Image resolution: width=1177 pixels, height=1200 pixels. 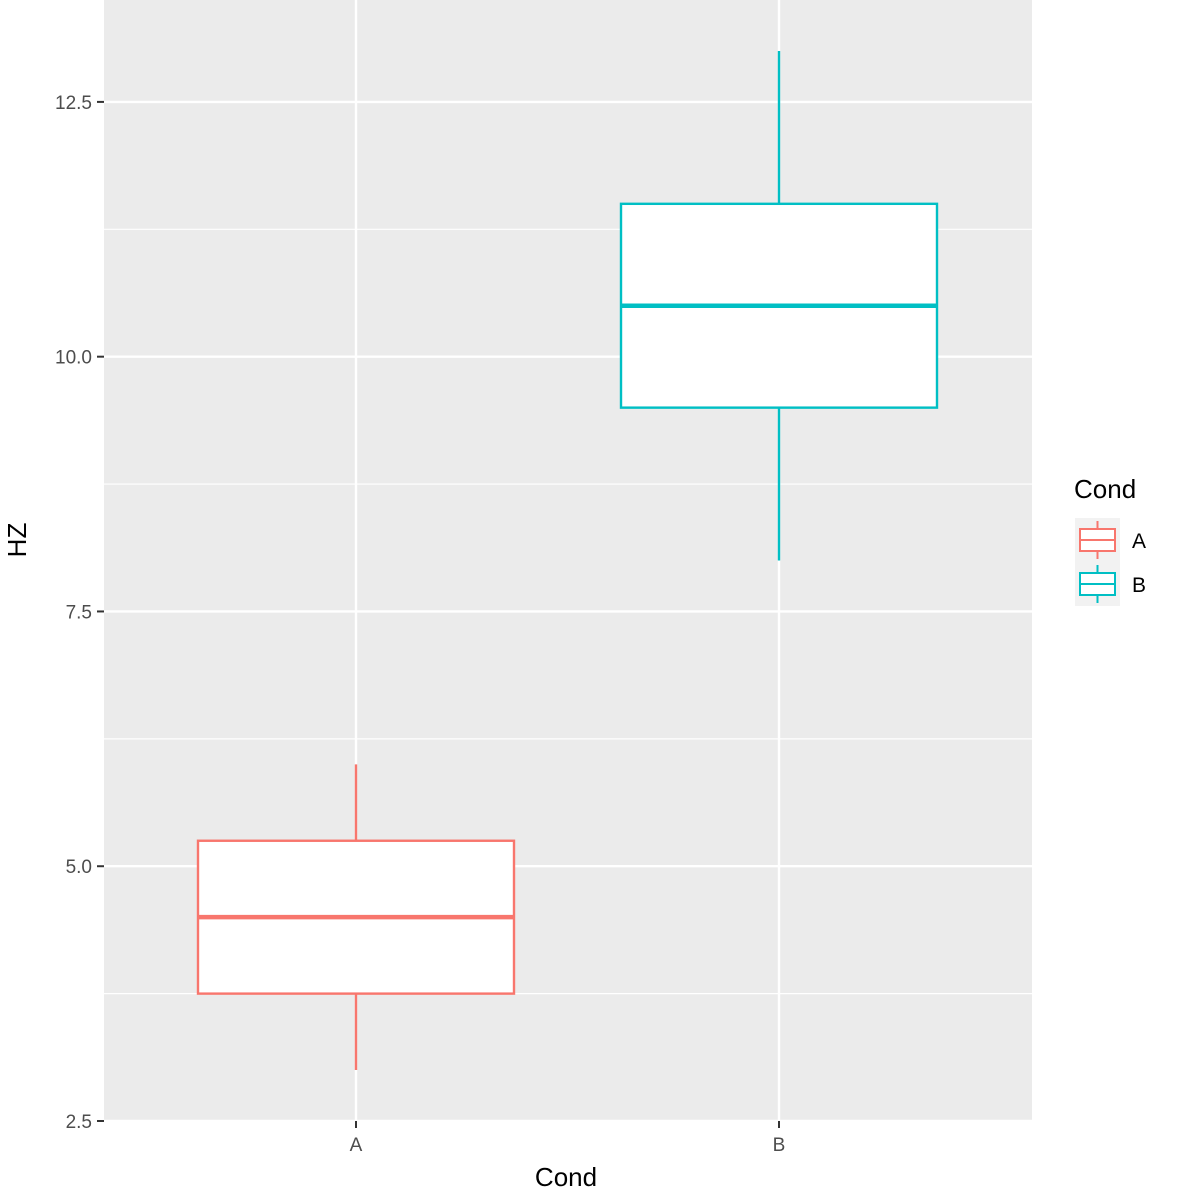 I want to click on y-axis-title: HZ, so click(x=17, y=540).